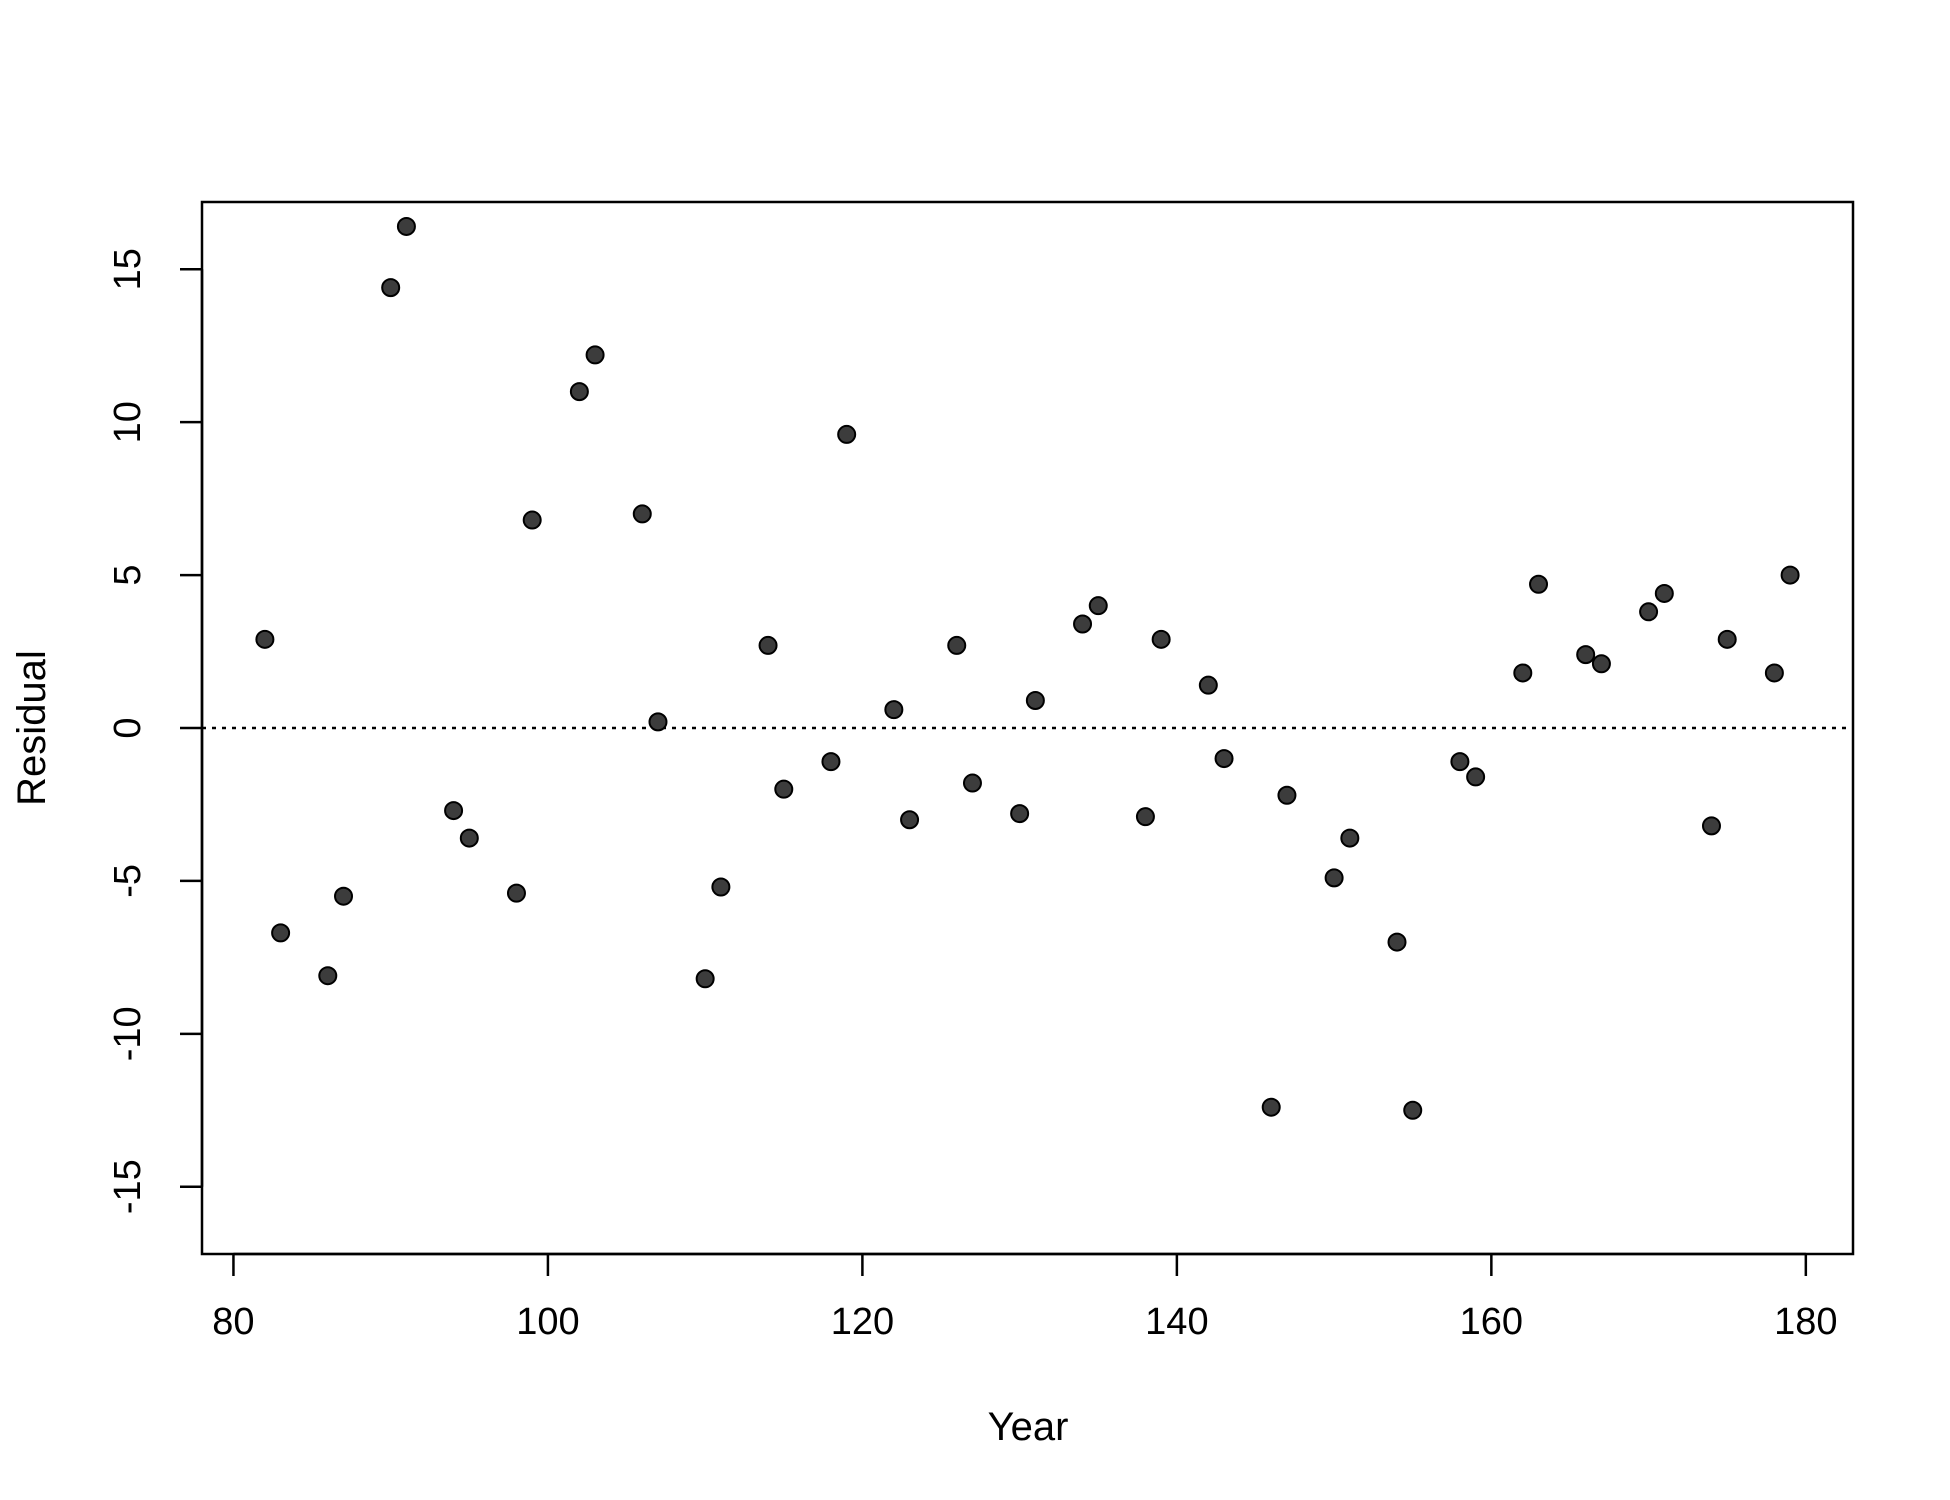  Describe the element at coordinates (1025, 1297) in the screenshot. I see `x-axis: 80 100 120 140 160 180` at that location.